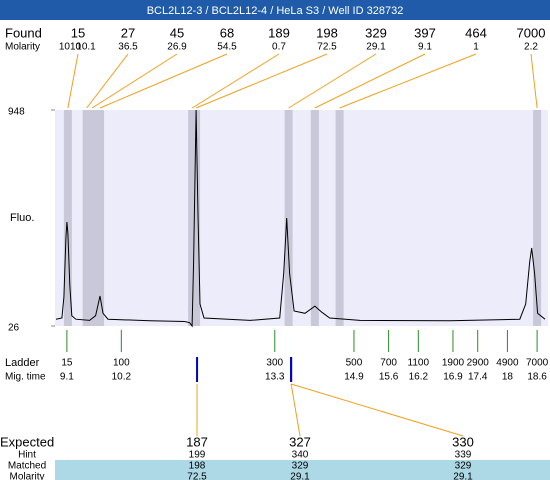 This screenshot has width=550, height=480. What do you see at coordinates (197, 476) in the screenshot?
I see `expected-molarity: 72.5` at bounding box center [197, 476].